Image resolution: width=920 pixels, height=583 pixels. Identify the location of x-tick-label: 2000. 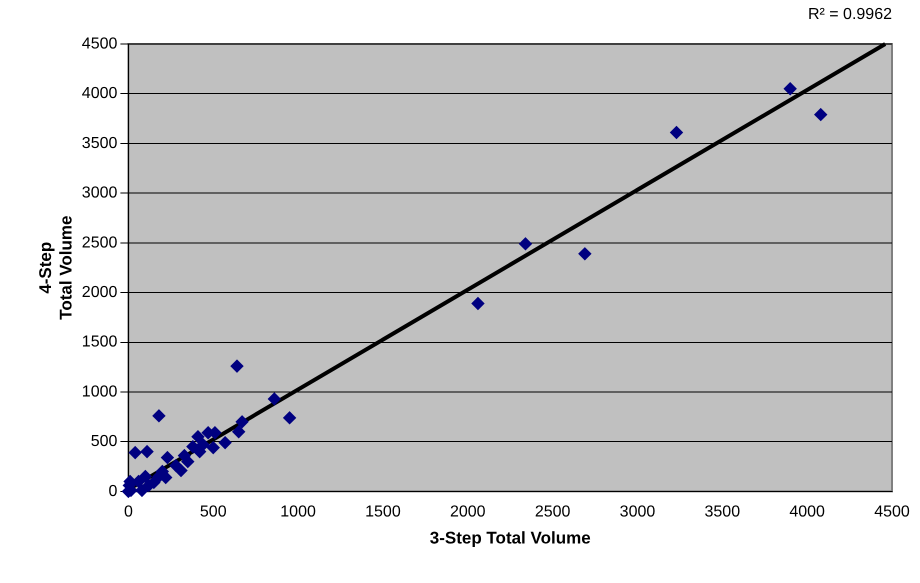
(468, 511).